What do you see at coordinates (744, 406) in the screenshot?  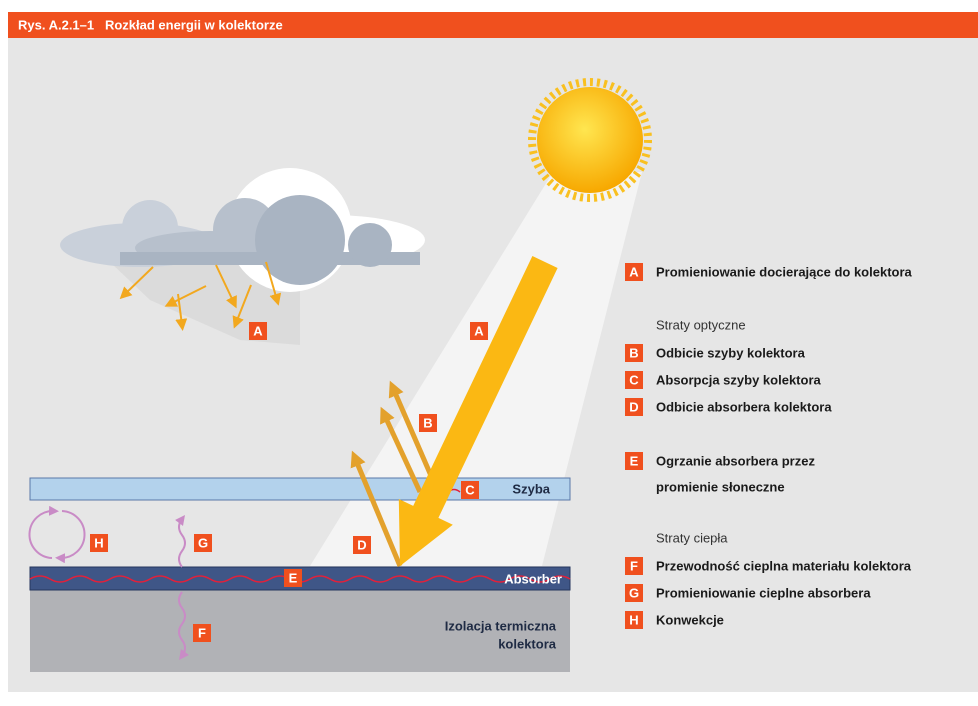 I see `legend-text: Odbicie absorbera kolektora` at bounding box center [744, 406].